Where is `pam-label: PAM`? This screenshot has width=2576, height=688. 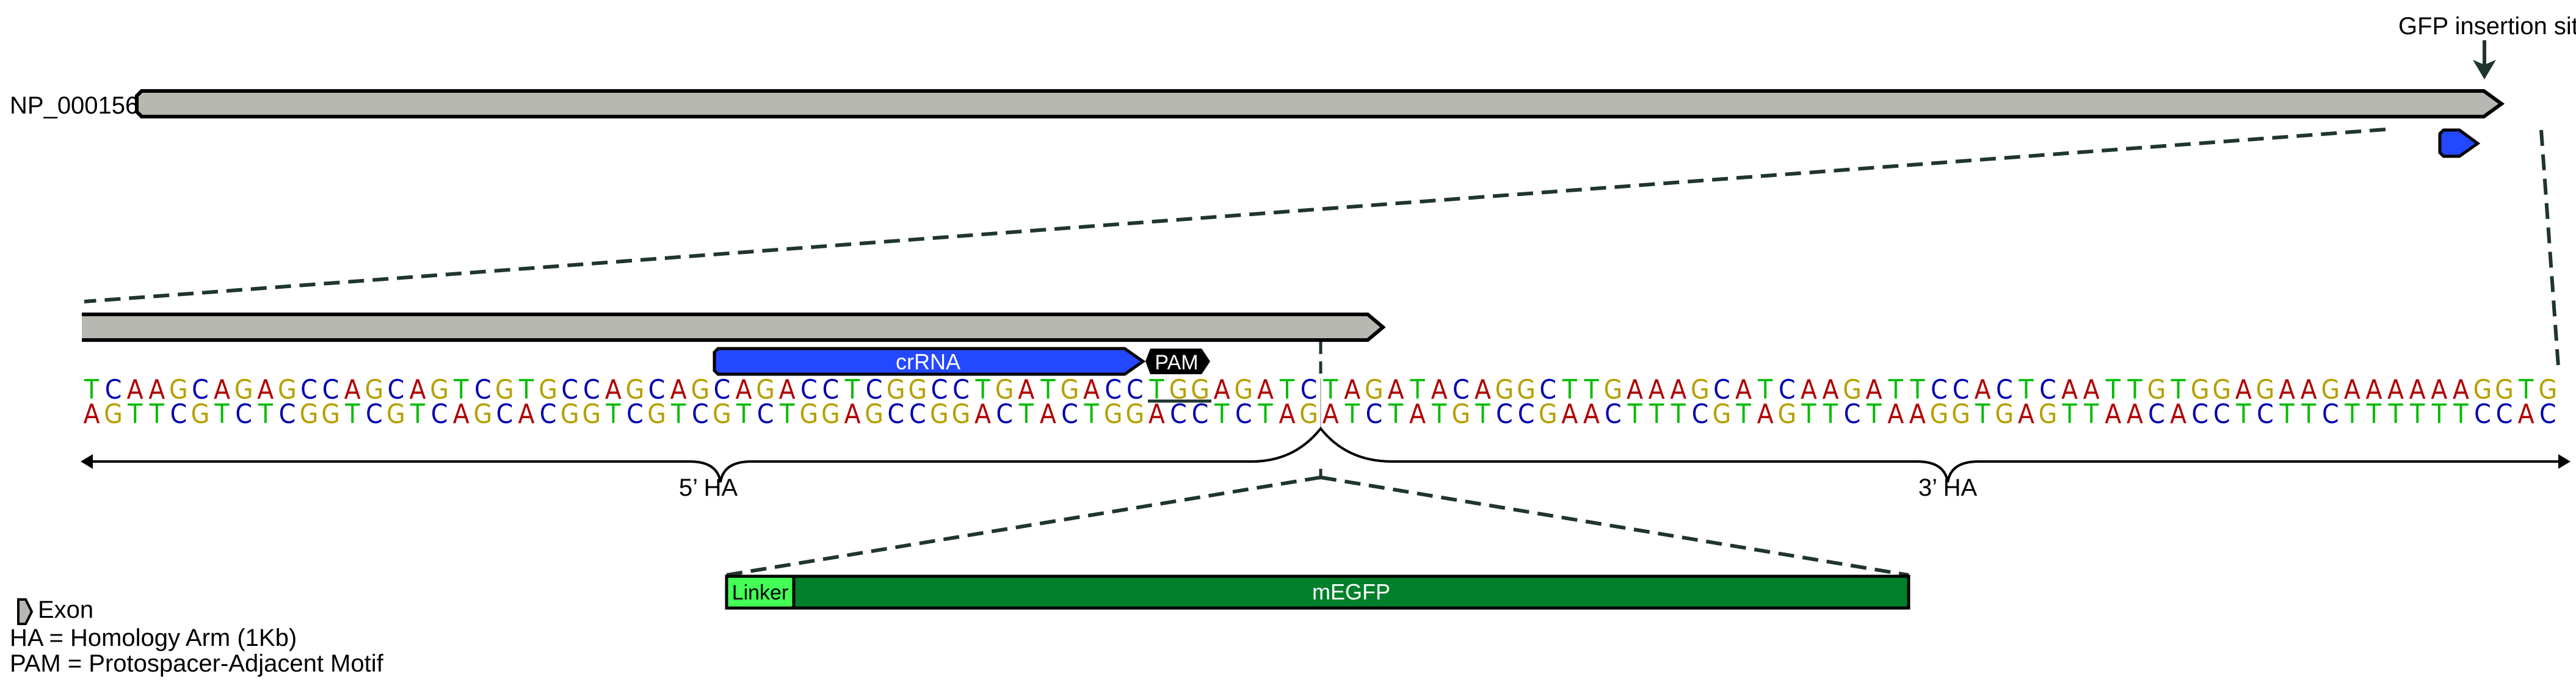 pam-label: PAM is located at coordinates (1176, 362).